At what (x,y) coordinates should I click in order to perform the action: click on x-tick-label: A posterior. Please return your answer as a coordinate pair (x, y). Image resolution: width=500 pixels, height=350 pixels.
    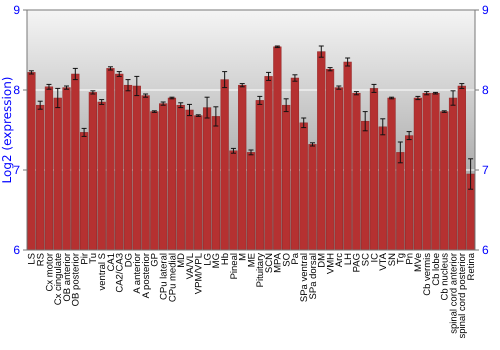
    Looking at the image, I should click on (146, 275).